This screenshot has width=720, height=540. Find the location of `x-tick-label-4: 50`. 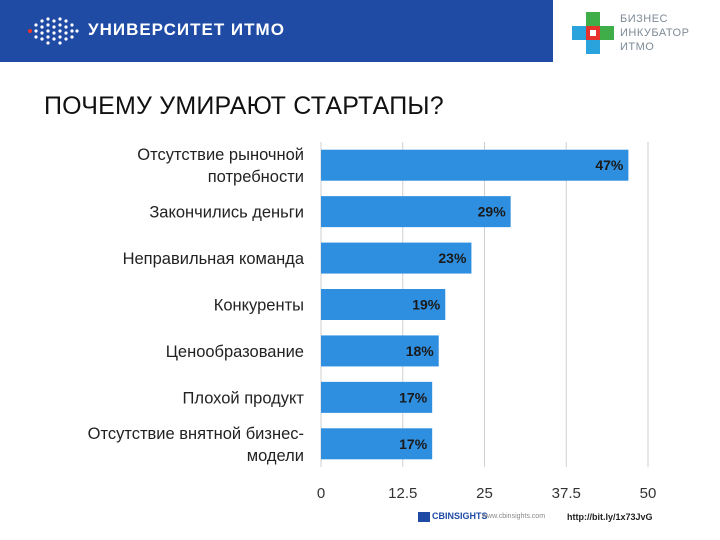

x-tick-label-4: 50 is located at coordinates (648, 493).